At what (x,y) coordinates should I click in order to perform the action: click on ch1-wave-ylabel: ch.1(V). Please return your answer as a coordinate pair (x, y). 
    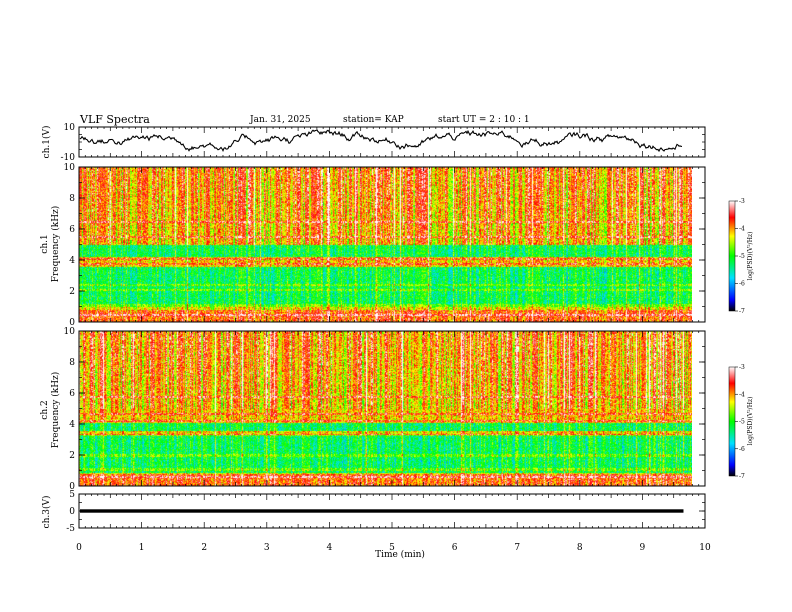
    Looking at the image, I should click on (46, 142).